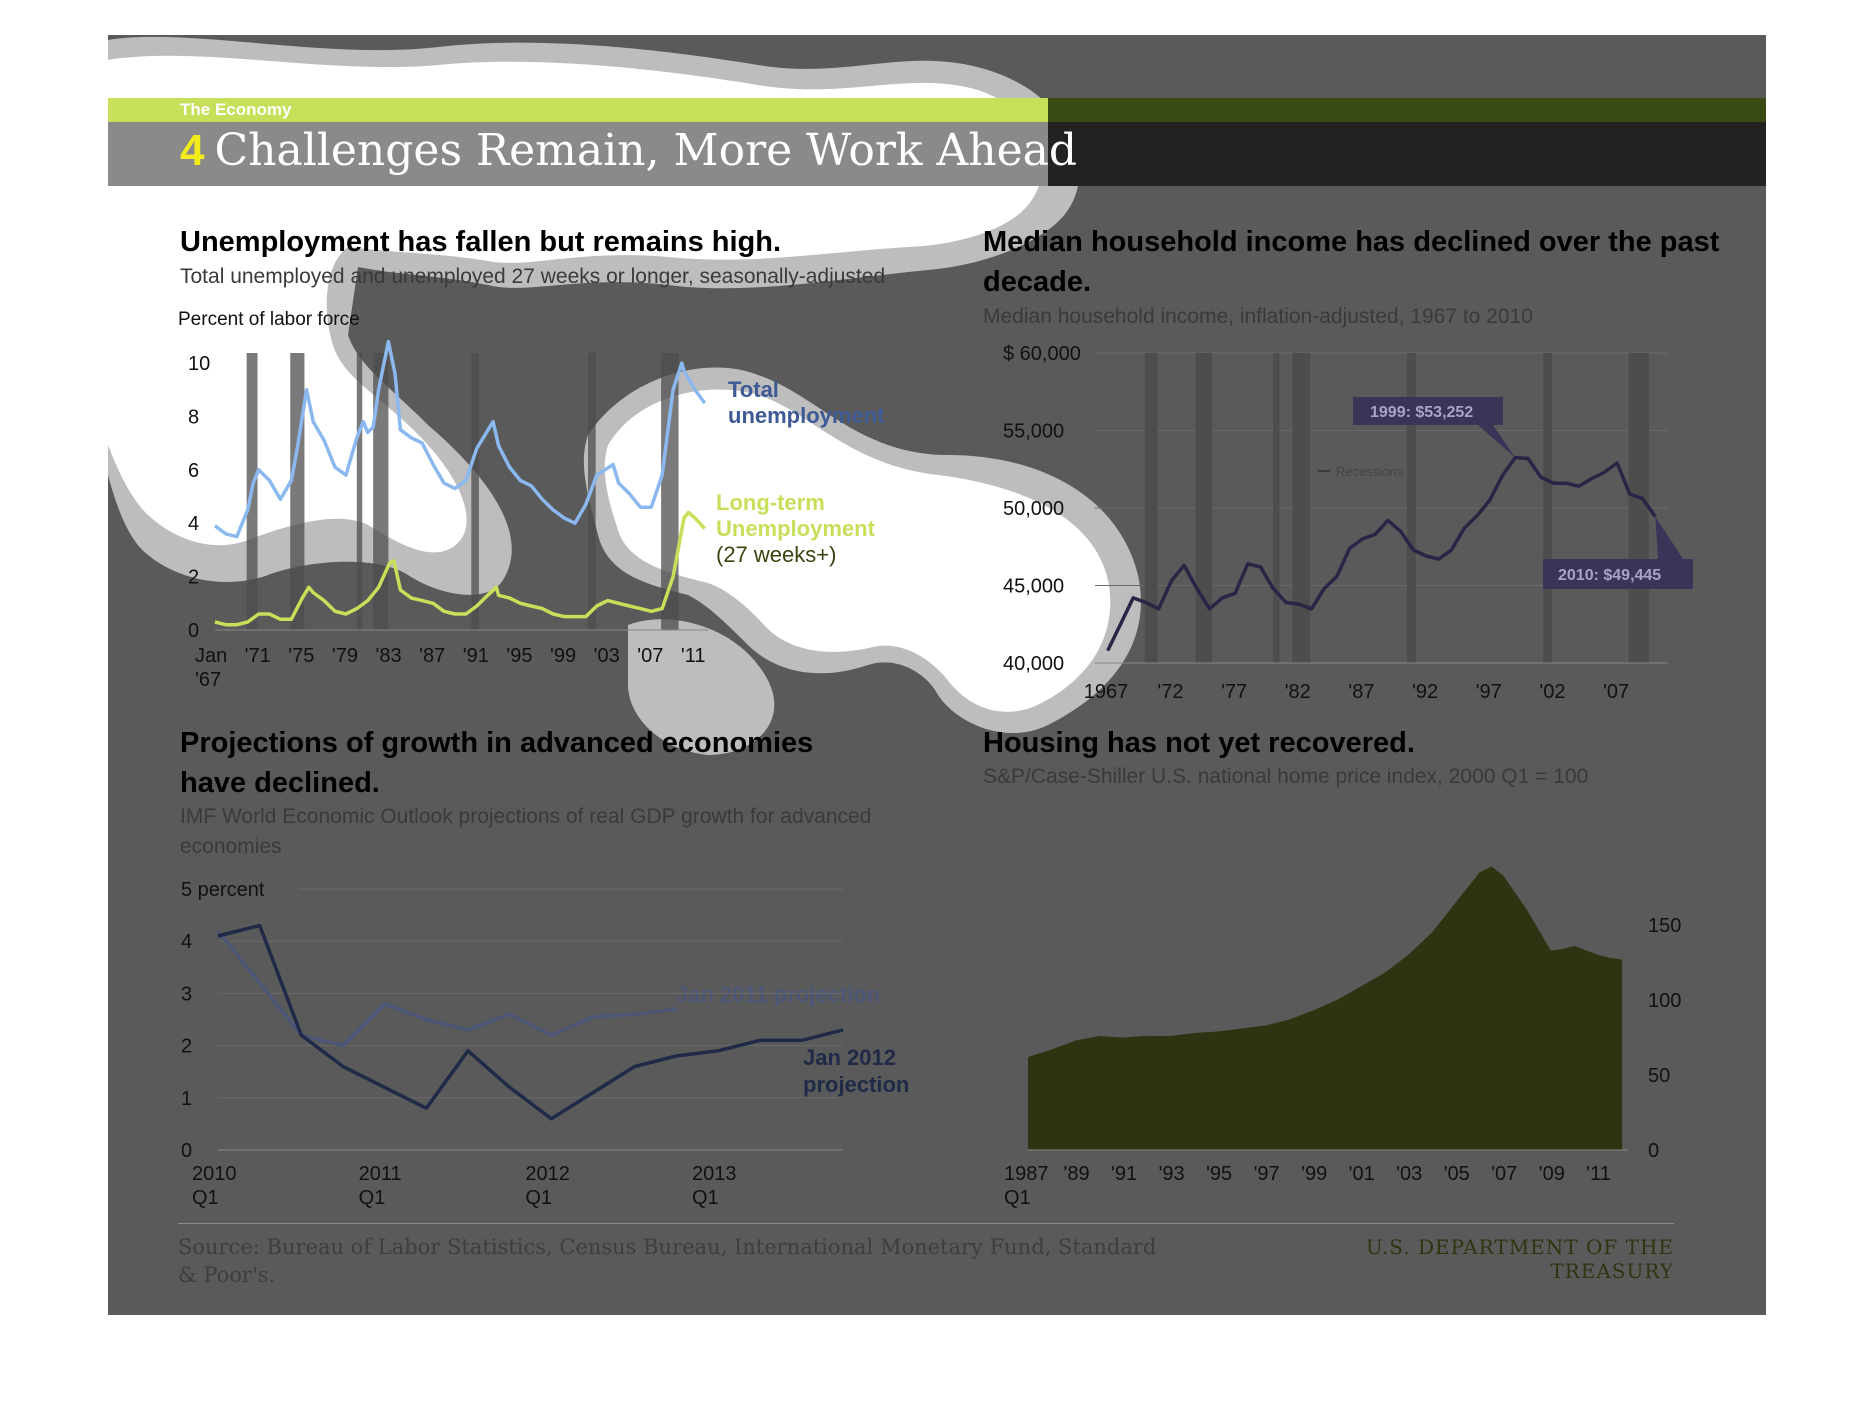 The height and width of the screenshot is (1404, 1866). What do you see at coordinates (1033, 587) in the screenshot?
I see `income-y-tick-1: 45,000` at bounding box center [1033, 587].